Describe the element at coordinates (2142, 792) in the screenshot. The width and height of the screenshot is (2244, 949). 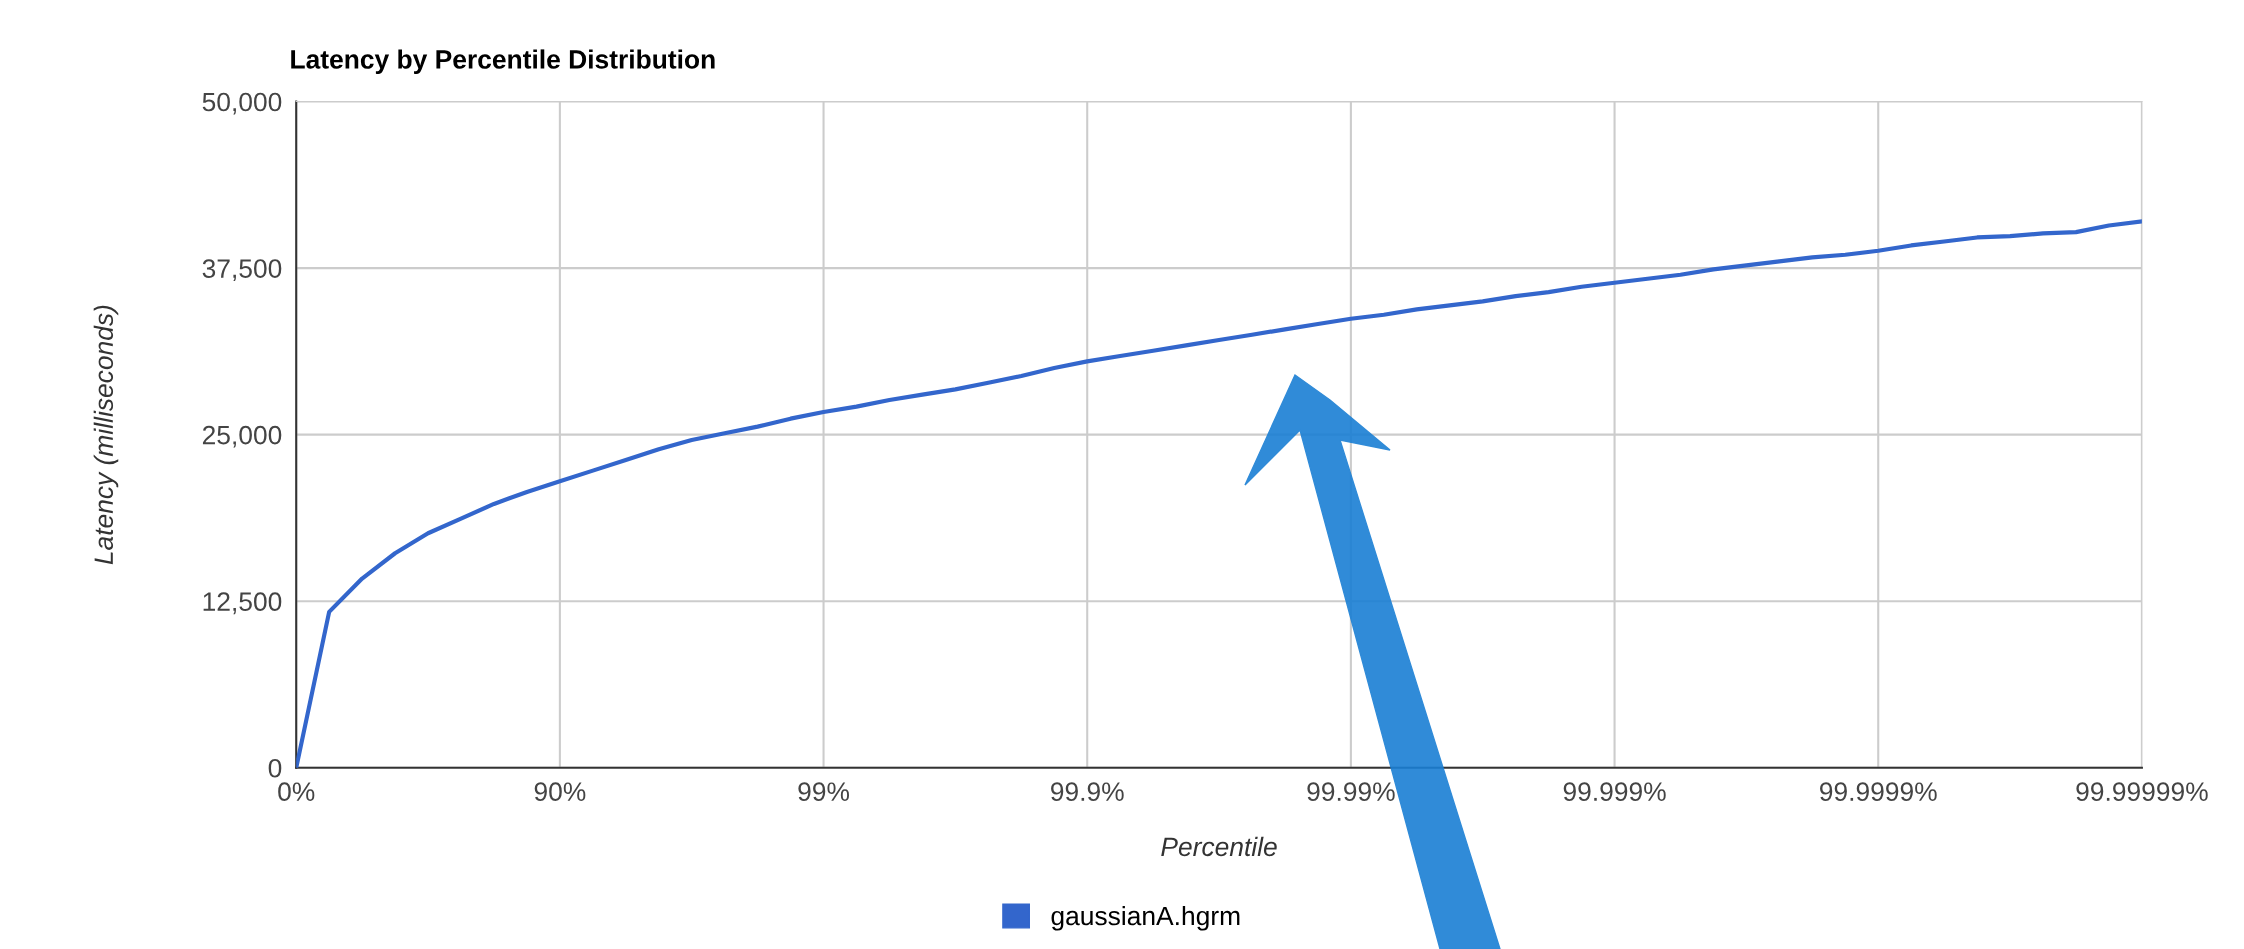
I see `x-tick-label: 99.99999%` at that location.